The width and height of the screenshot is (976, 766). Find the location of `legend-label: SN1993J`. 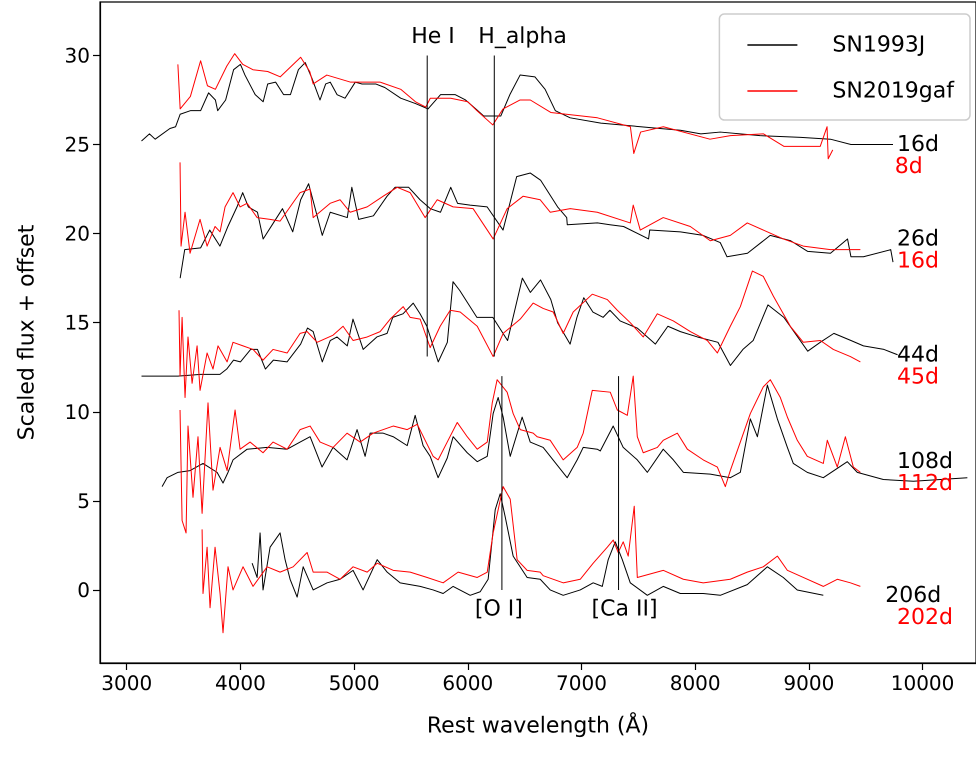

legend-label: SN1993J is located at coordinates (879, 45).